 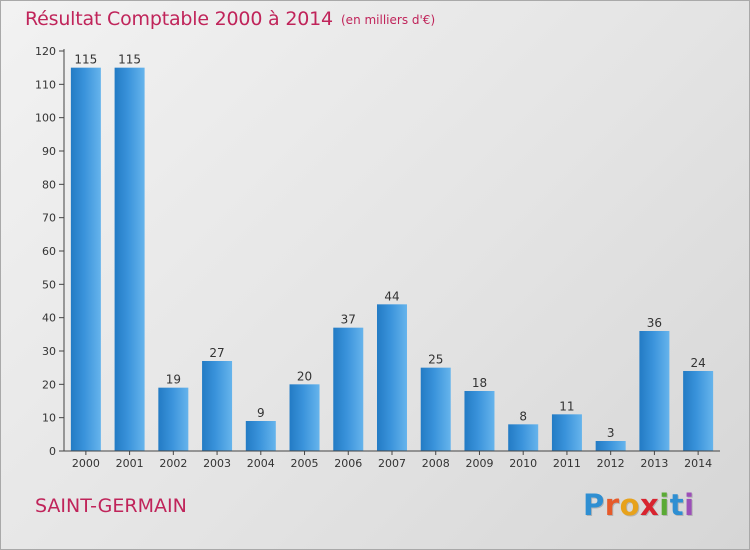 What do you see at coordinates (479, 383) in the screenshot?
I see `bar-value-label: 18` at bounding box center [479, 383].